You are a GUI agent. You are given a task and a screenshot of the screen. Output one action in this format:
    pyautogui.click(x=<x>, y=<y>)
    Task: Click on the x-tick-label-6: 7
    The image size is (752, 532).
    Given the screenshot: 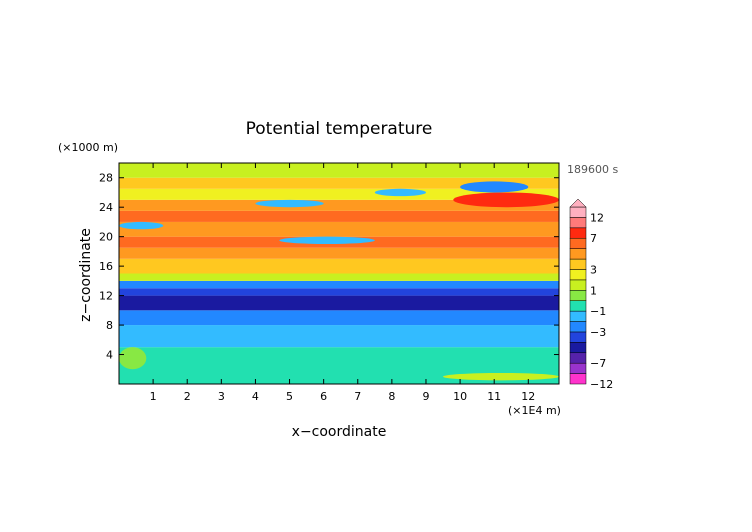 What is the action you would take?
    pyautogui.click(x=357, y=396)
    